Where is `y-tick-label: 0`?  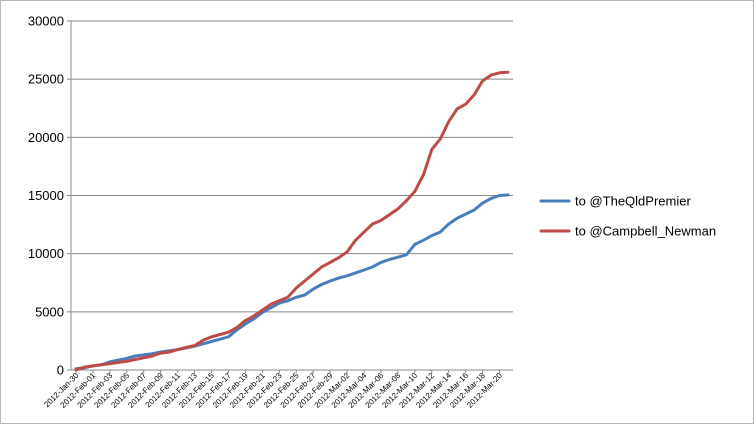
y-tick-label: 0 is located at coordinates (60, 370).